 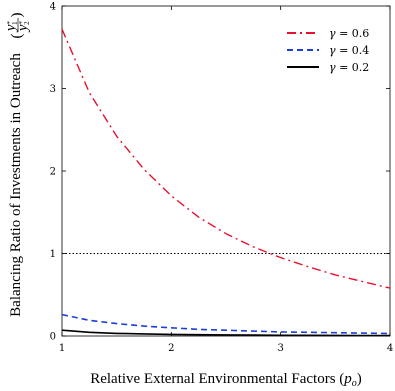 What do you see at coordinates (53, 7) in the screenshot?
I see `y-tick-label: 4` at bounding box center [53, 7].